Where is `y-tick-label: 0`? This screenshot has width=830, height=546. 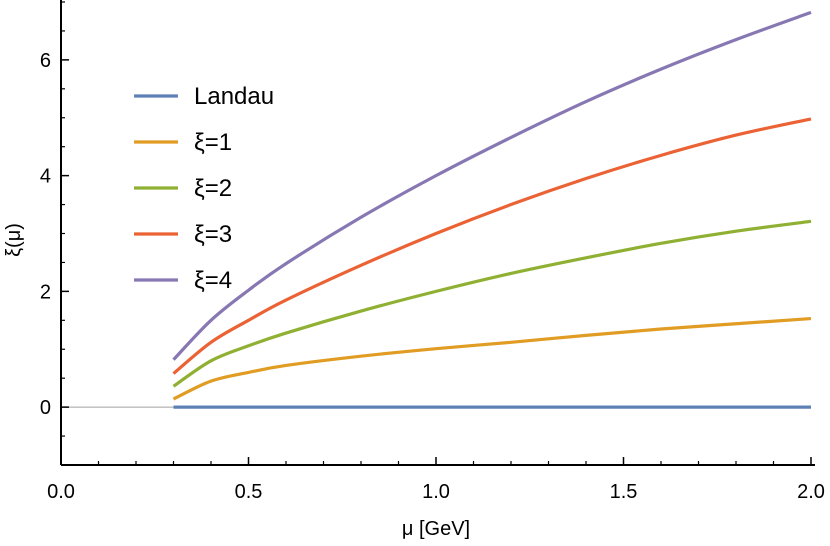 y-tick-label: 0 is located at coordinates (45, 408).